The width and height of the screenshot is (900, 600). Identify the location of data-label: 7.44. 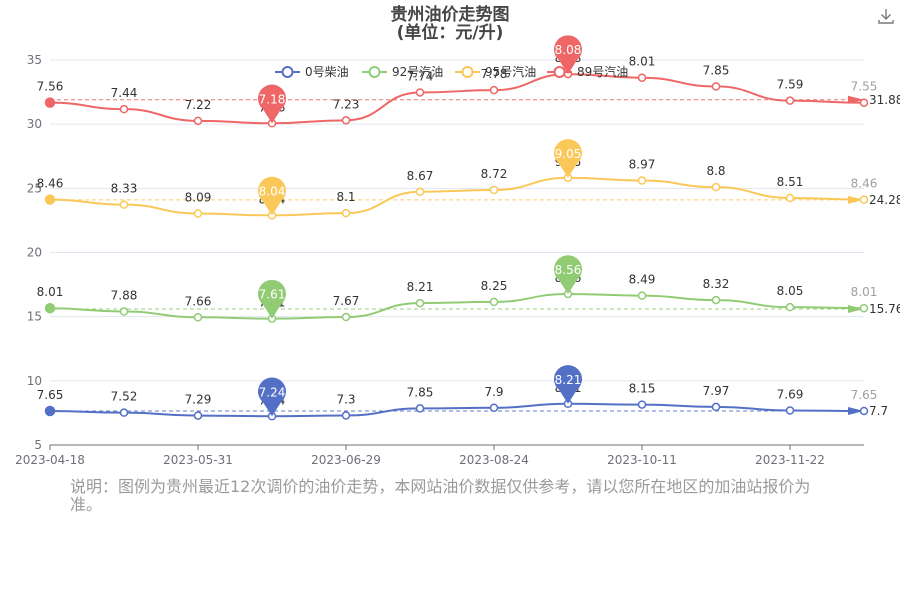
(124, 93).